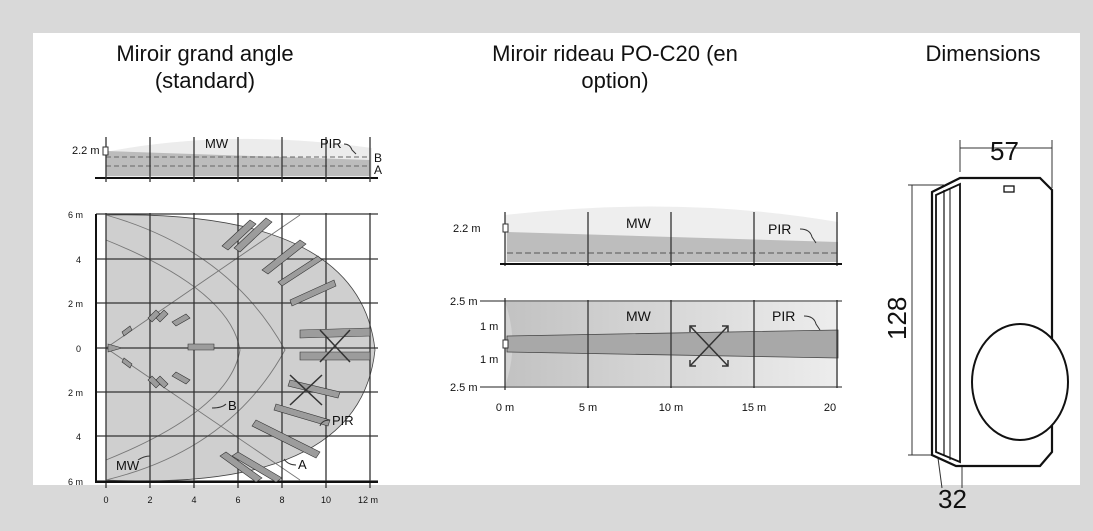 Image resolution: width=1093 pixels, height=531 pixels. What do you see at coordinates (983, 53) in the screenshot?
I see `dimensions-title: Dimensions` at bounding box center [983, 53].